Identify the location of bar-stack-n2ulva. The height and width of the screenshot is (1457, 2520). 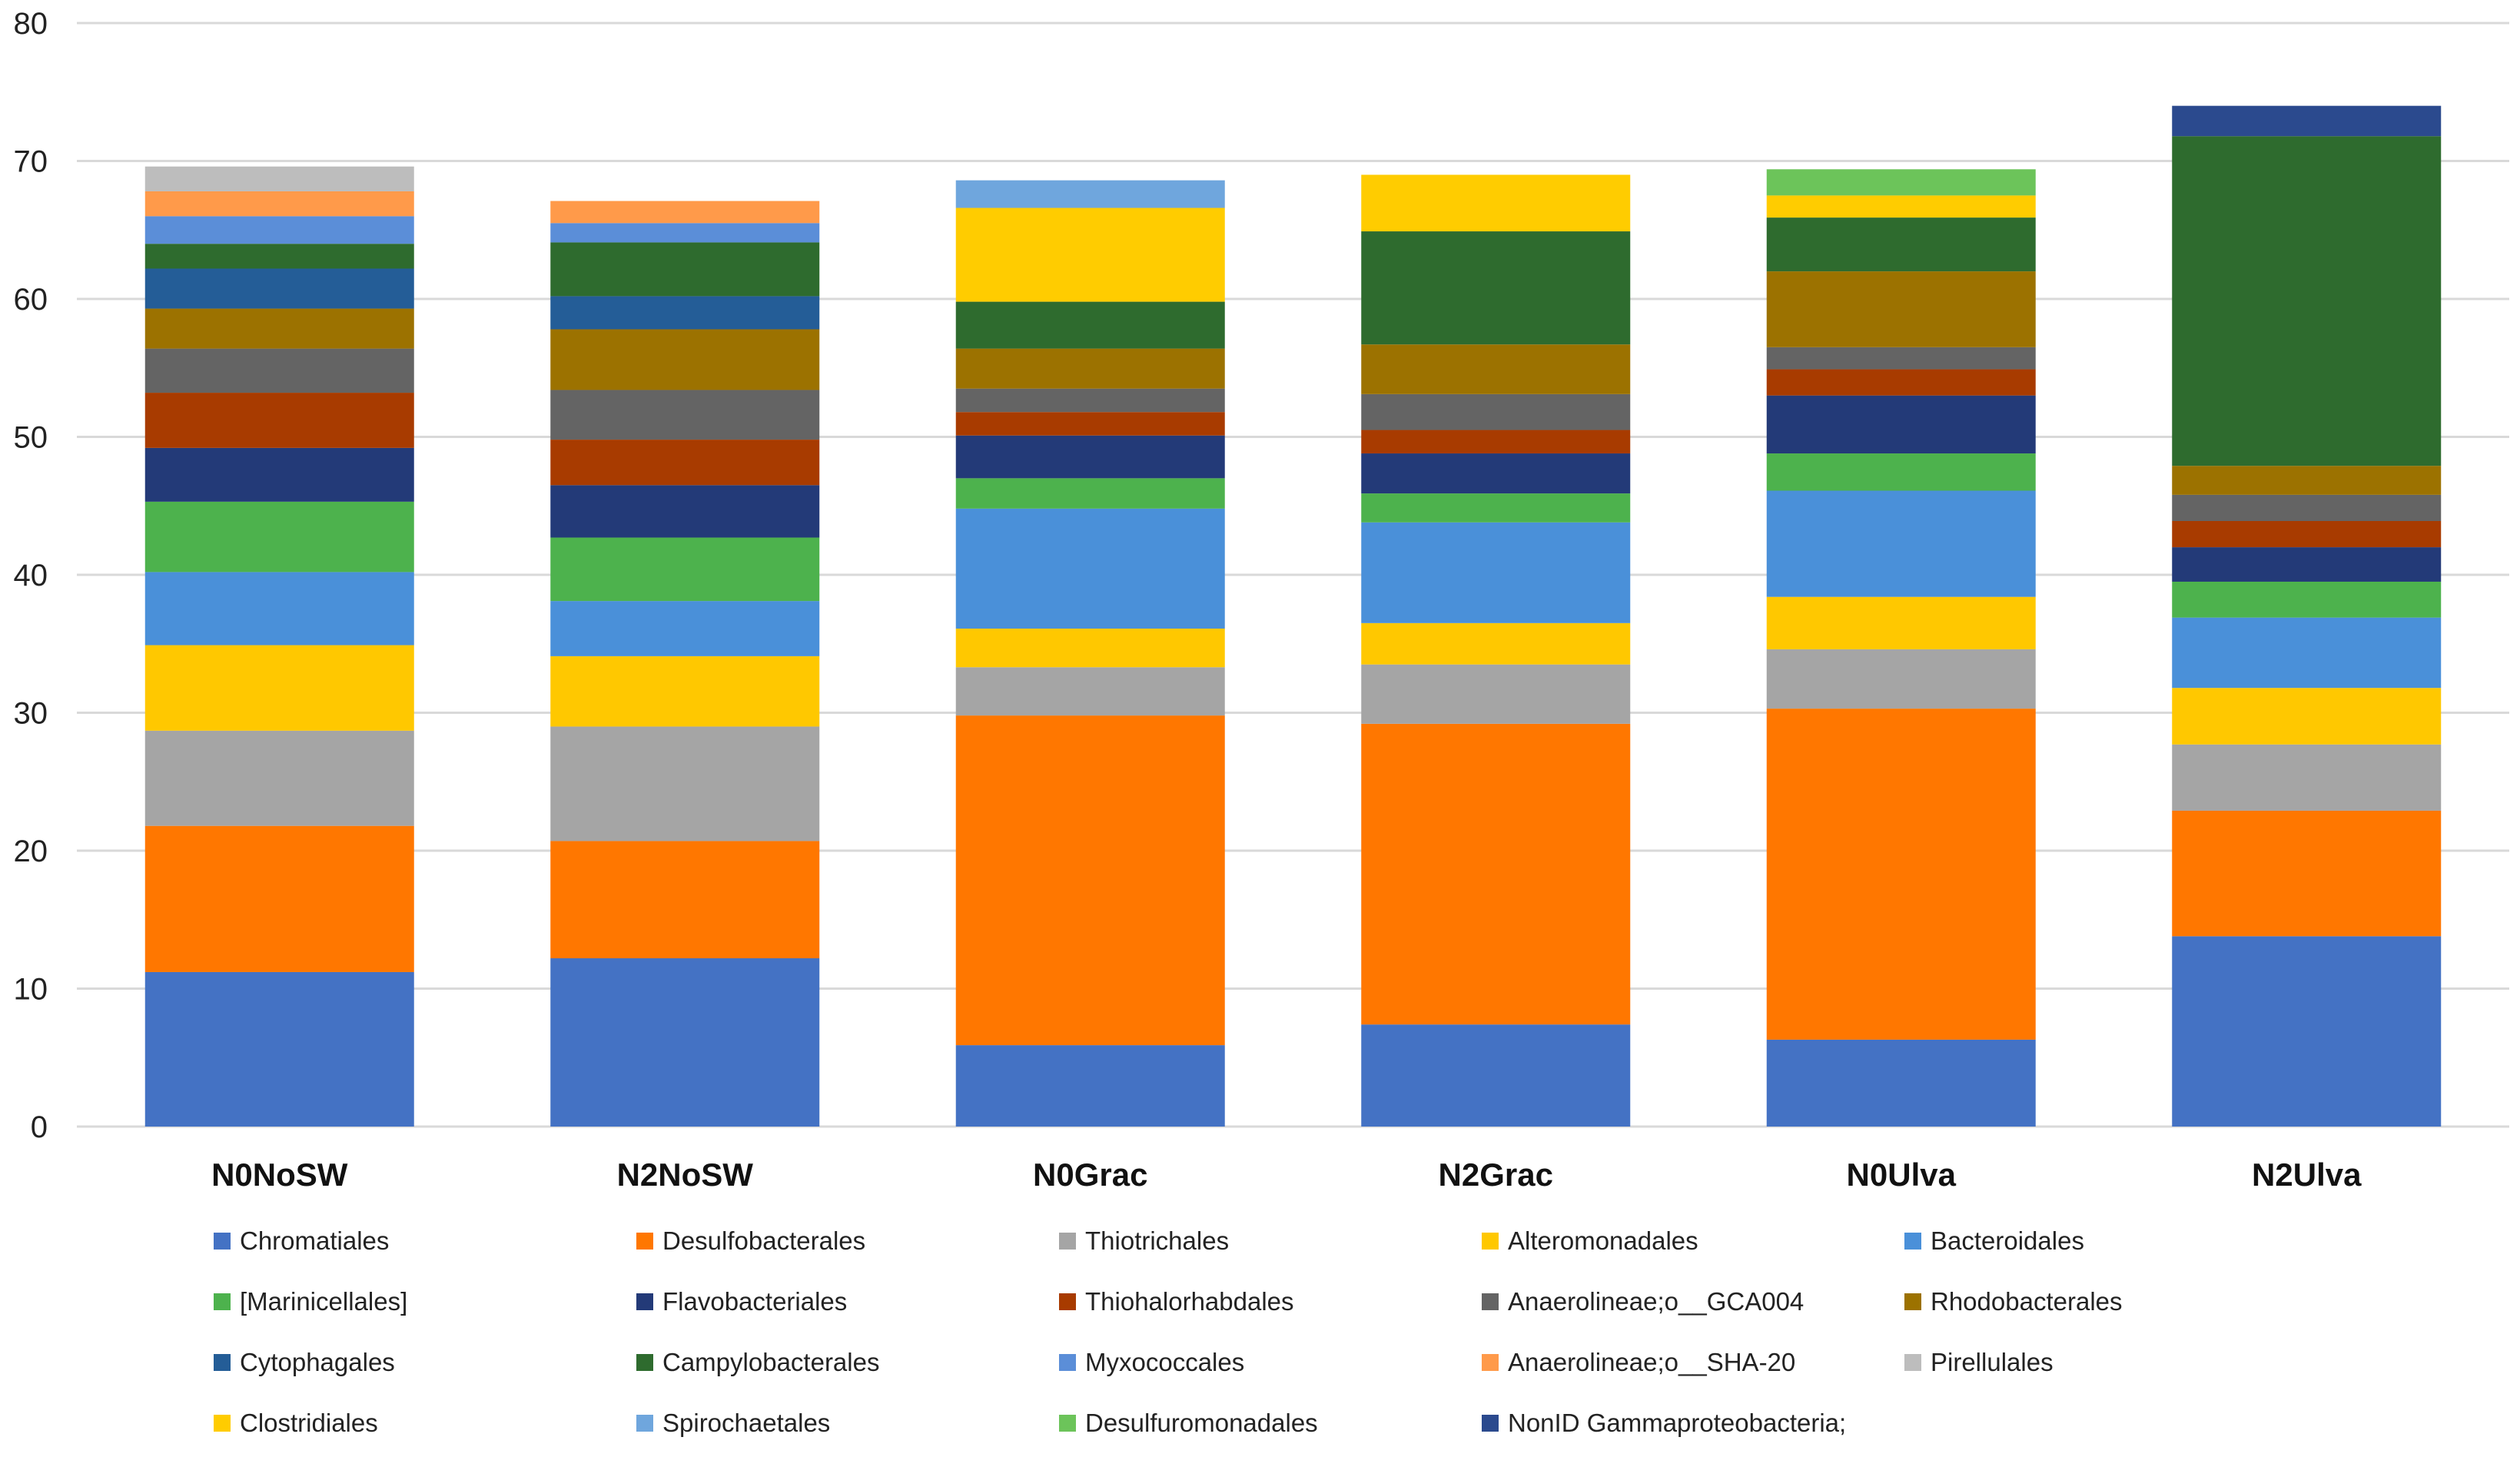
(2307, 616).